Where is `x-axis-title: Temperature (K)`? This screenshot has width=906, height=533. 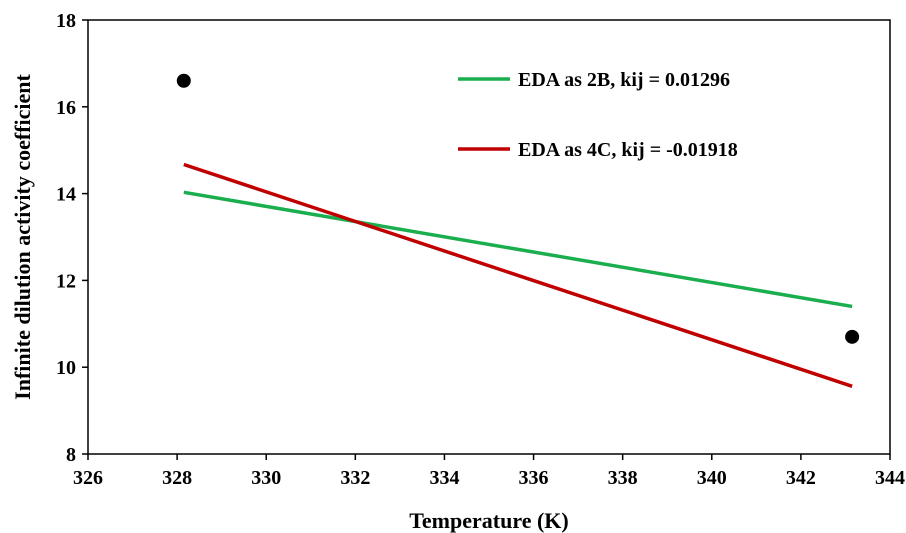
x-axis-title: Temperature (K) is located at coordinates (488, 520).